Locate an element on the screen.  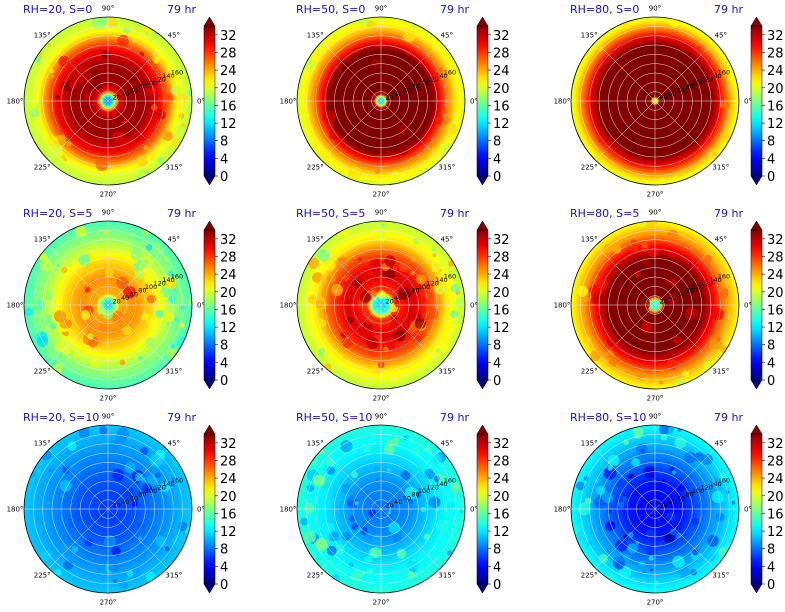
panel-label: RH=50, S=10 is located at coordinates (334, 417).